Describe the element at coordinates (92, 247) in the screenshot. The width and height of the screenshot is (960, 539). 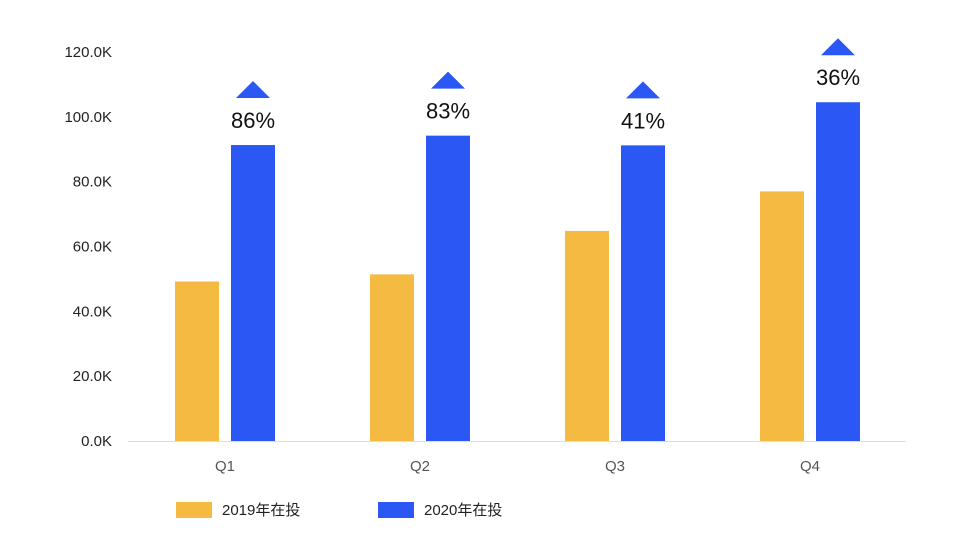
I see `y-tick-label: 60.0K` at that location.